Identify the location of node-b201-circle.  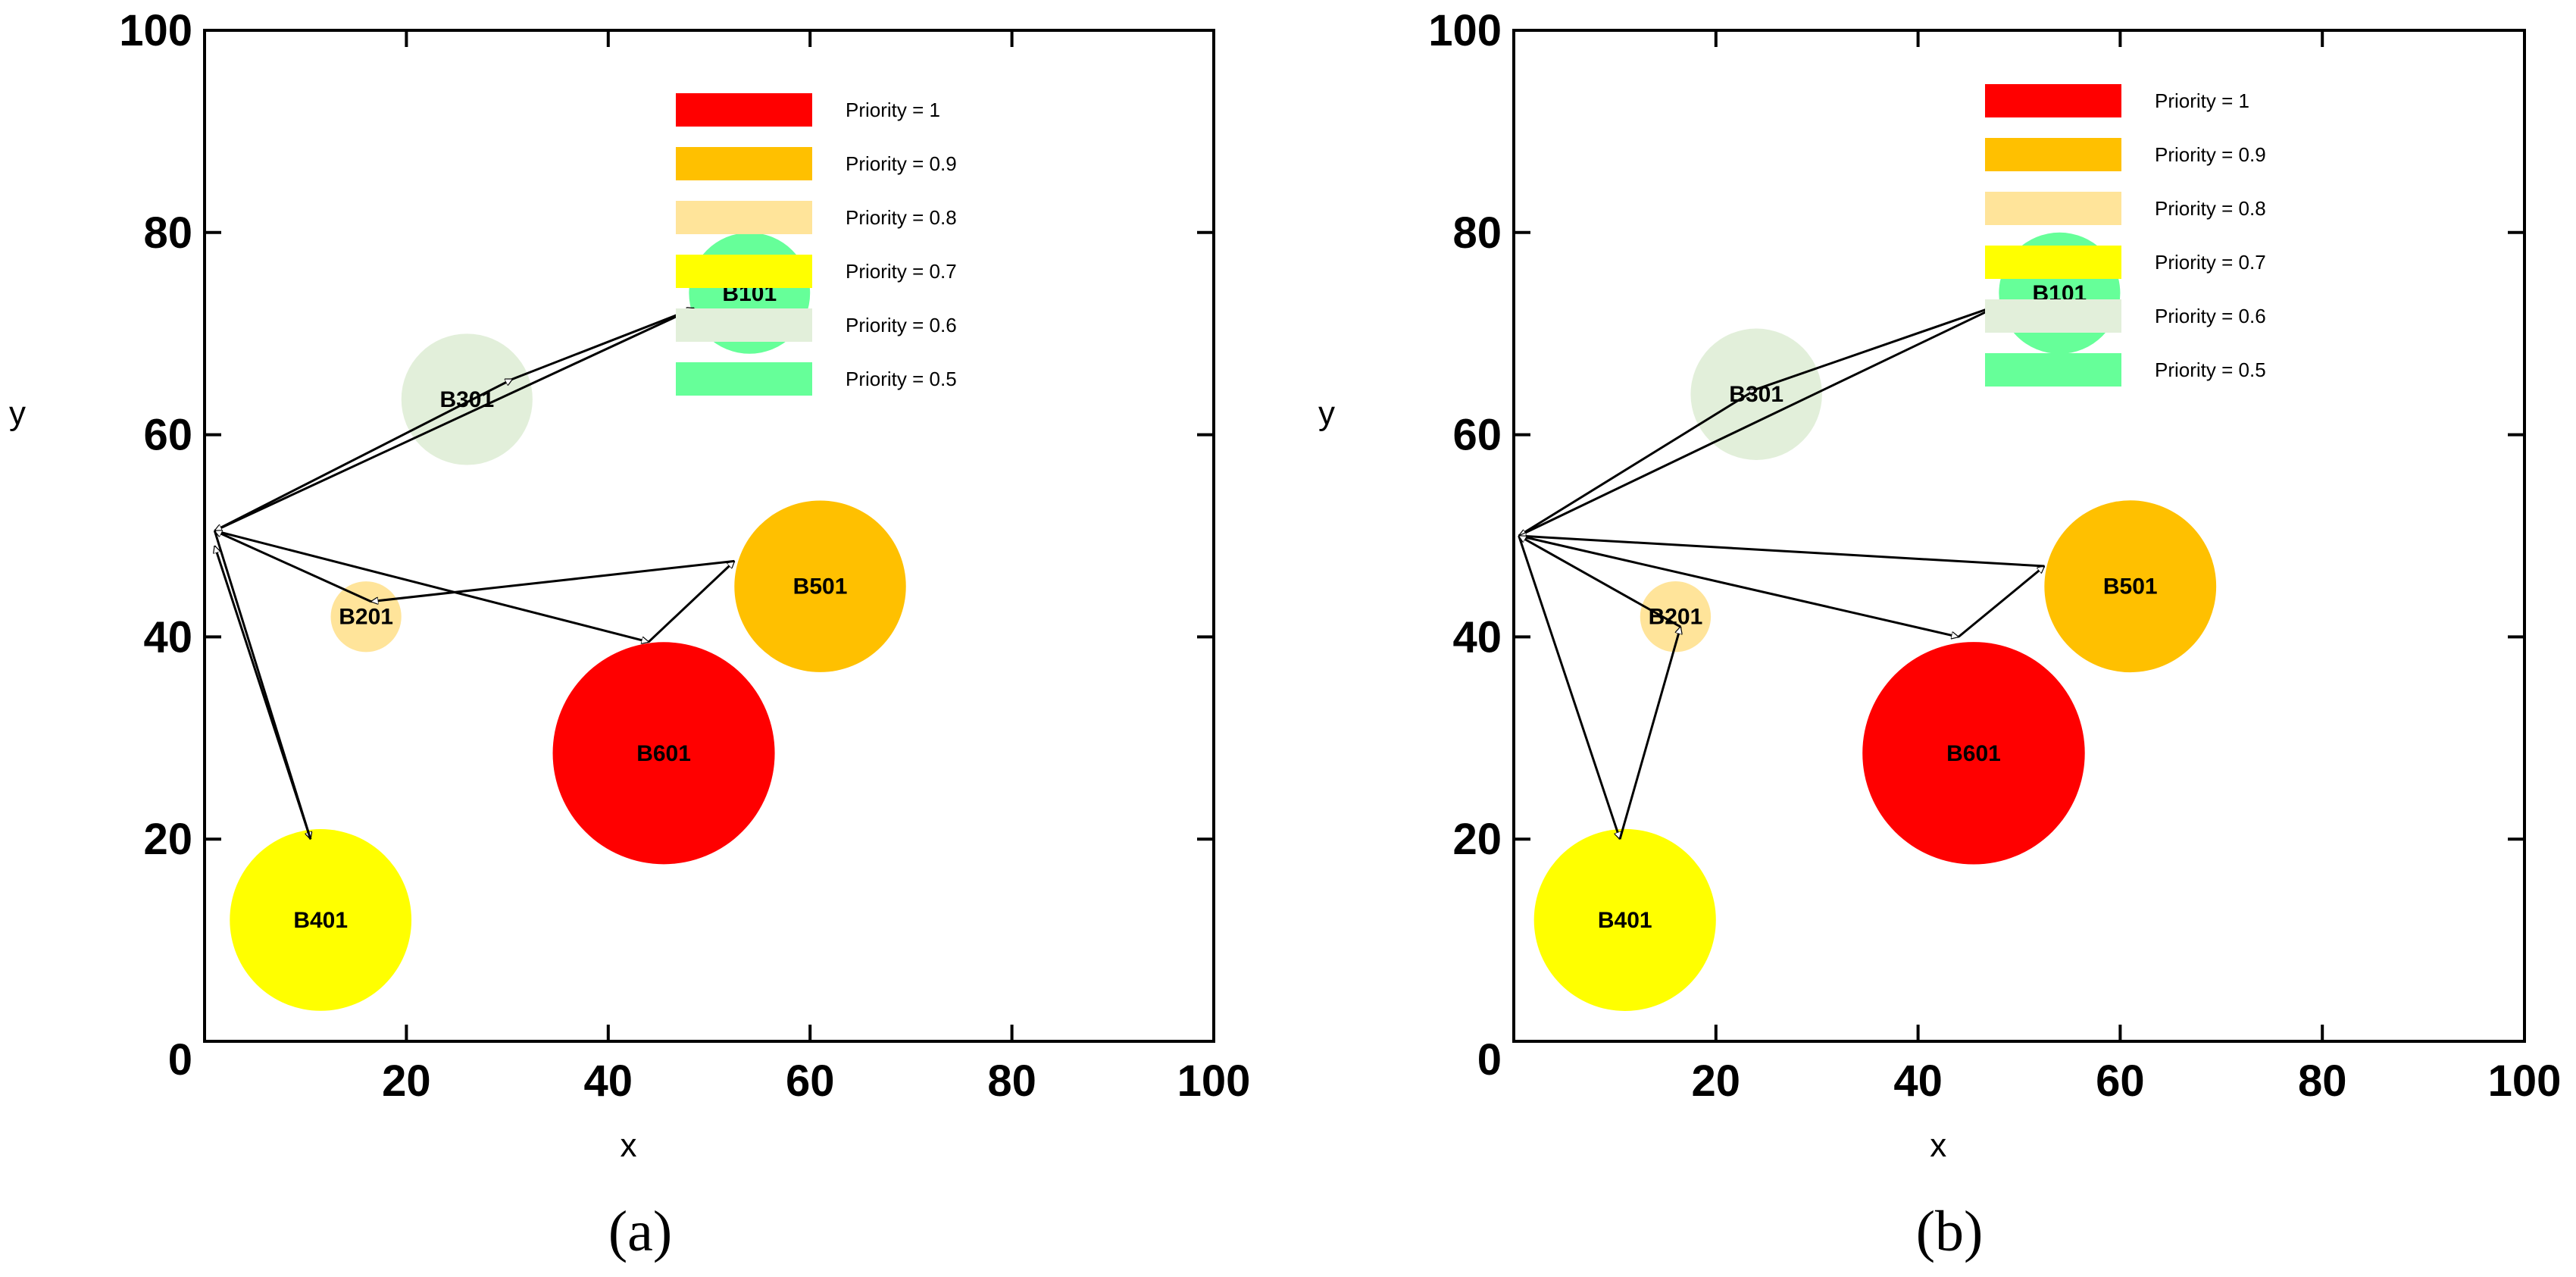
(1676, 617).